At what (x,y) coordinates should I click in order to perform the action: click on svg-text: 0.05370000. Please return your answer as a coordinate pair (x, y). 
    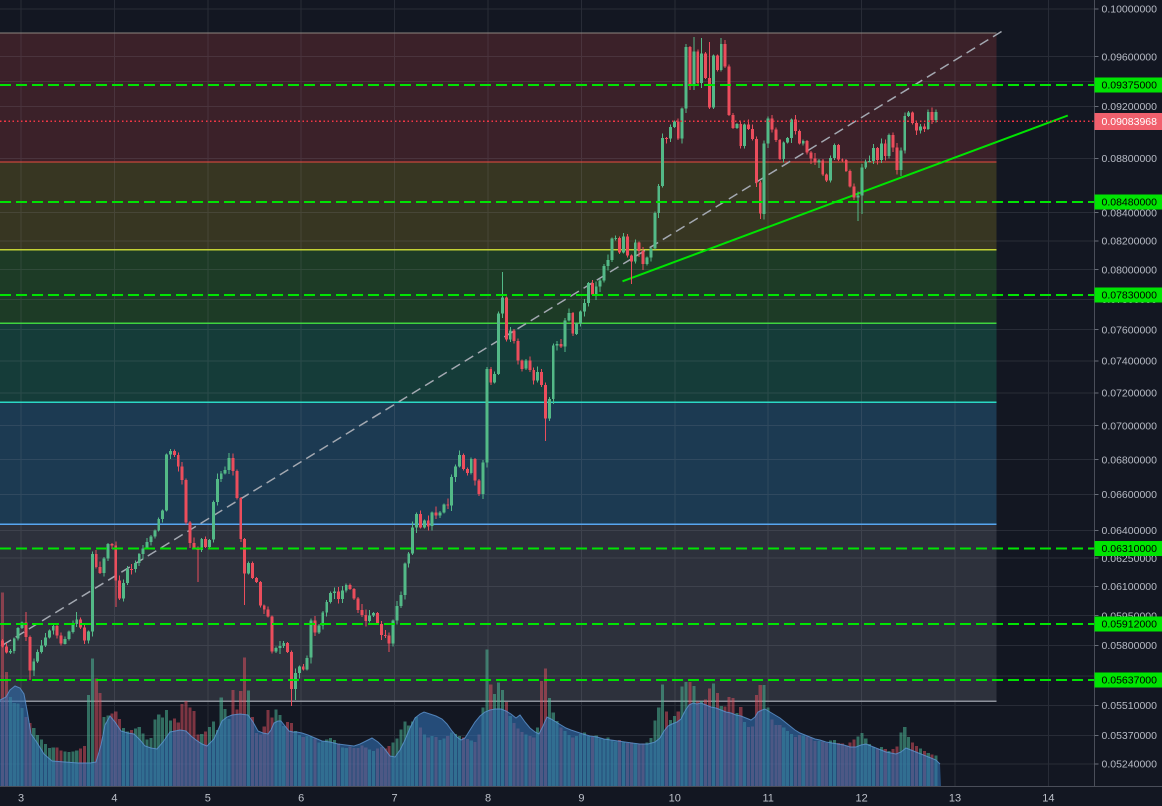
    Looking at the image, I should click on (1130, 736).